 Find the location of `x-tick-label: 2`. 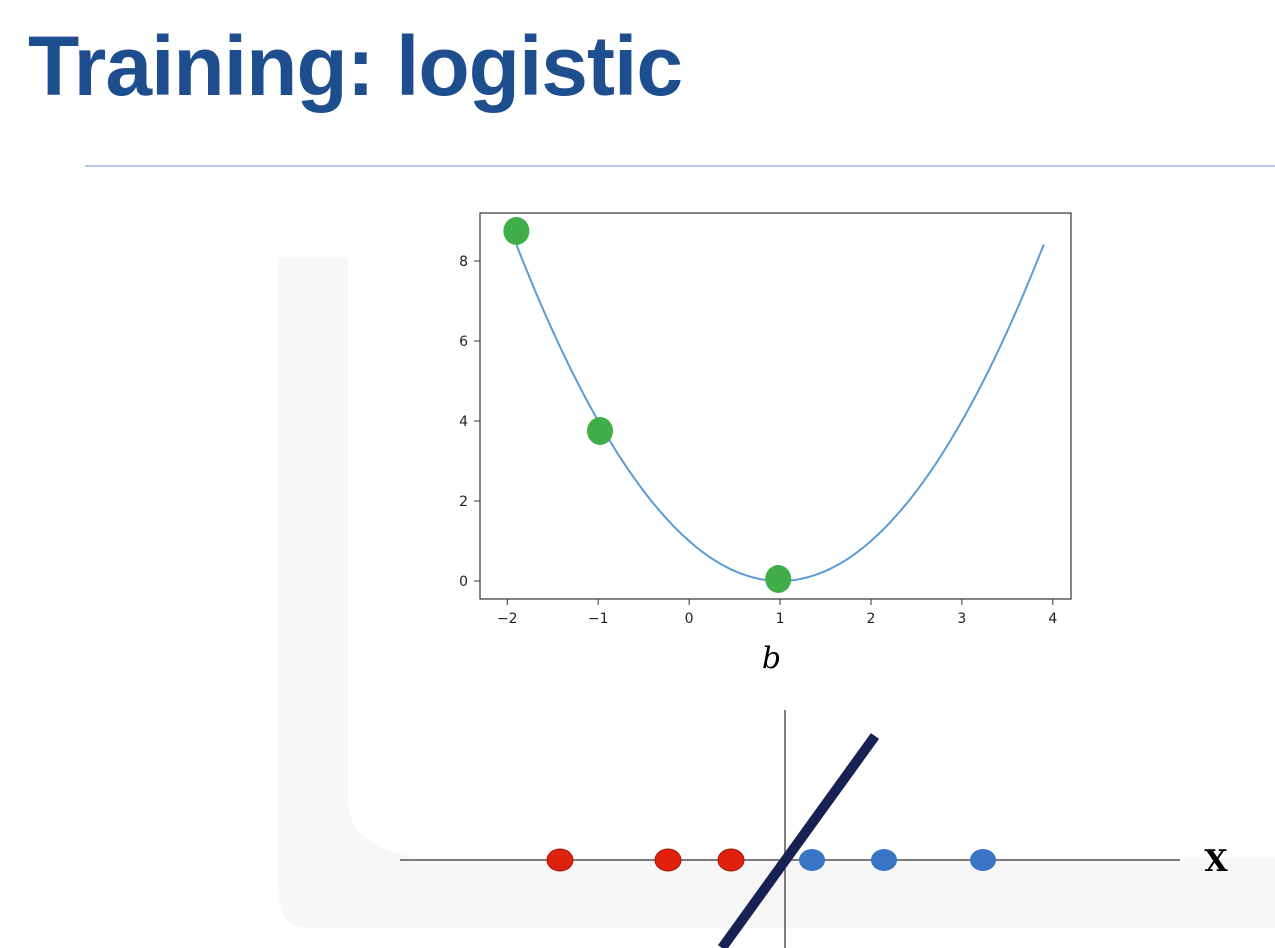

x-tick-label: 2 is located at coordinates (871, 619).